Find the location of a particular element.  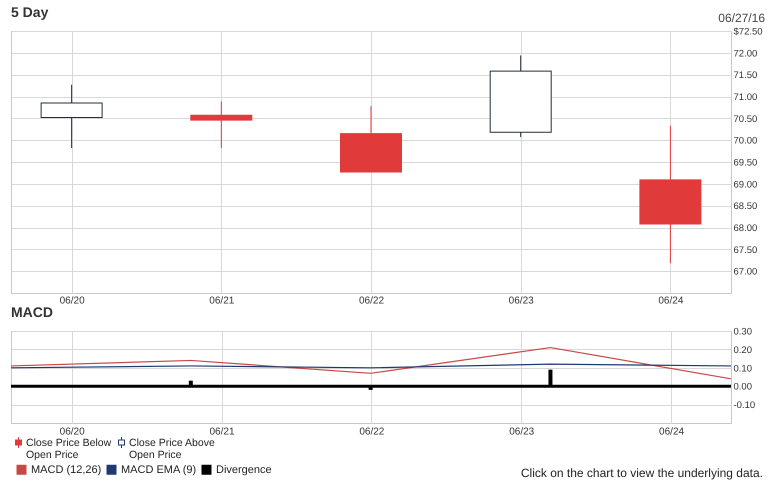

text: Close Price Above Open Price is located at coordinates (172, 449).